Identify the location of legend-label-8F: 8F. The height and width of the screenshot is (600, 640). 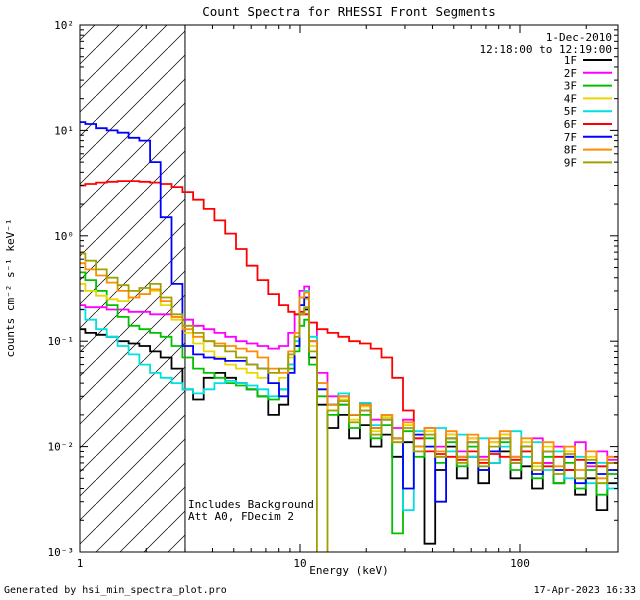
(570, 150).